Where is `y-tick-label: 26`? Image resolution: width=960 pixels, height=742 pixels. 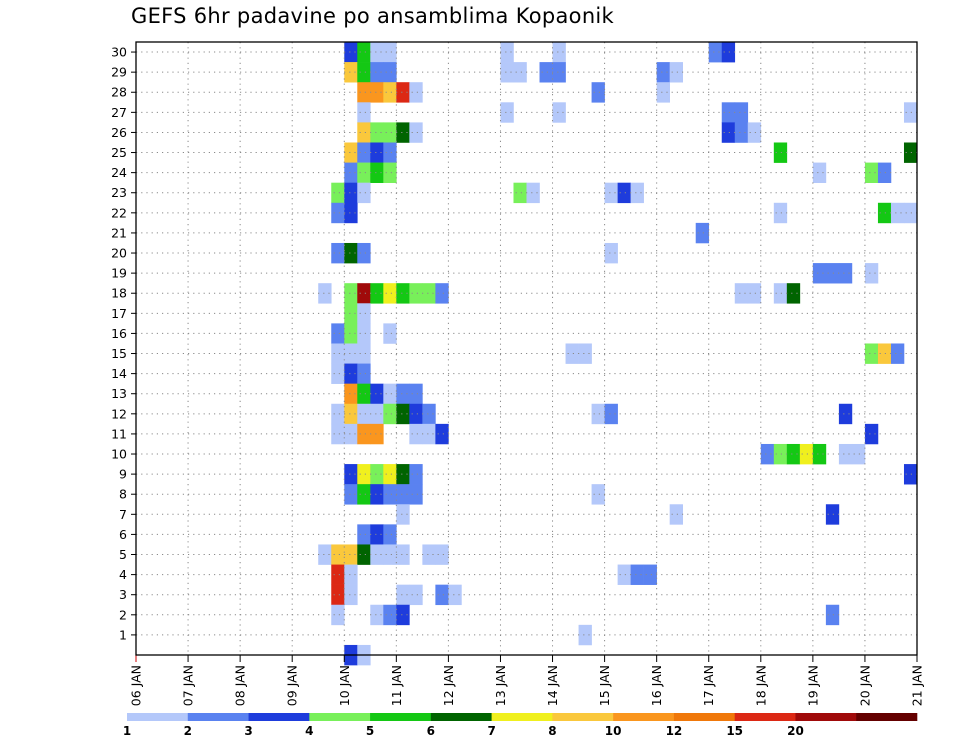
y-tick-label: 26 is located at coordinates (119, 132).